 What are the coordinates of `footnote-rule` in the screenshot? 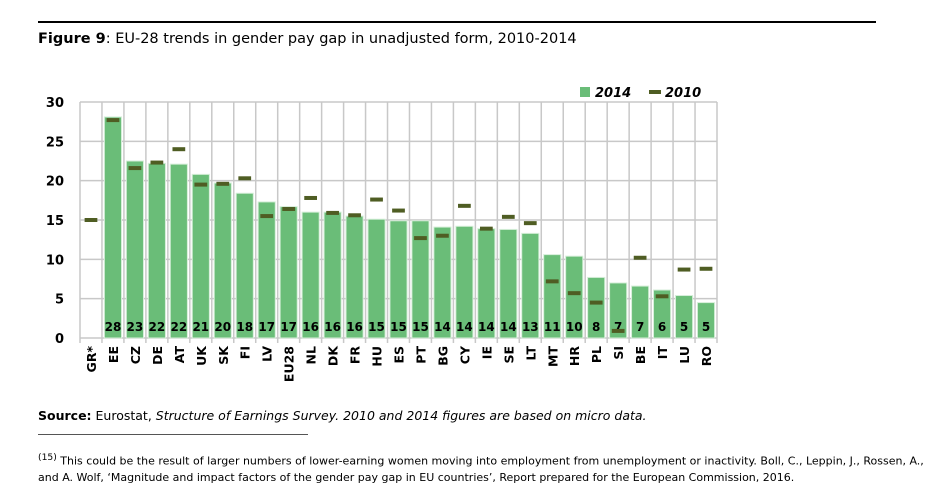 It's located at (173, 434).